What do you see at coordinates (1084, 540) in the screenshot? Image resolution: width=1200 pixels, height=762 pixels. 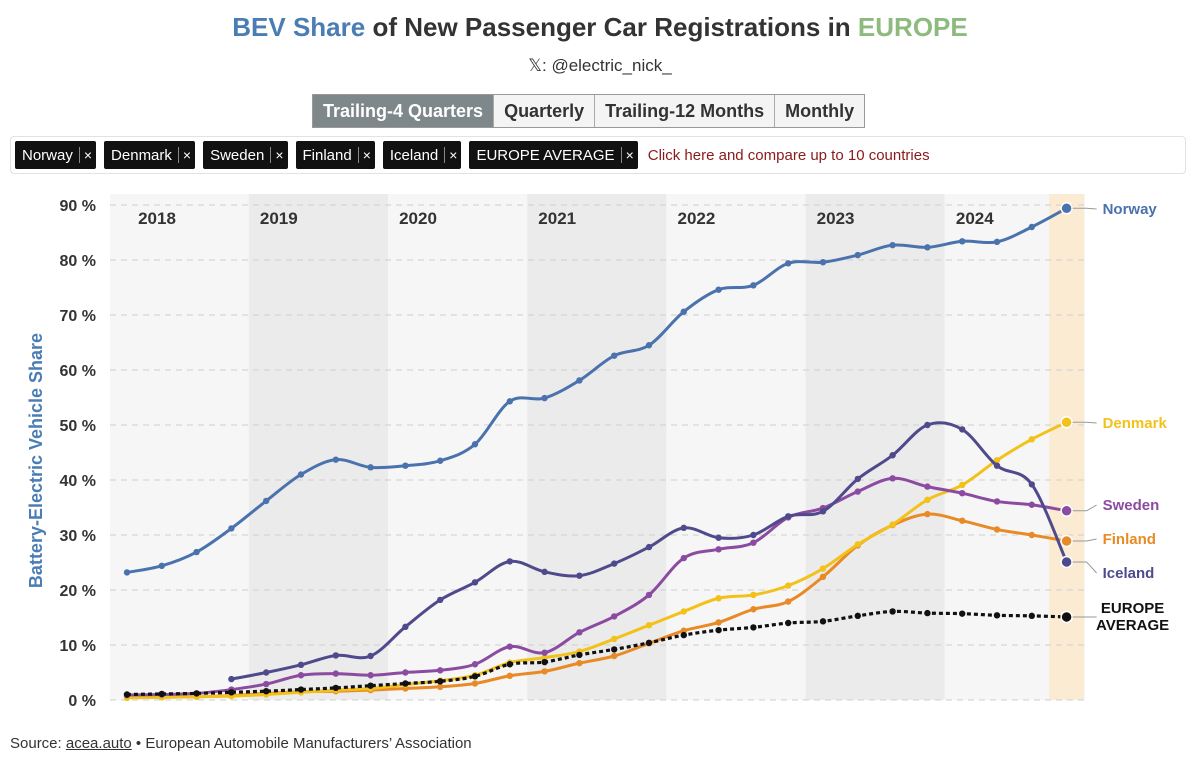 I see `label-connector-finland` at bounding box center [1084, 540].